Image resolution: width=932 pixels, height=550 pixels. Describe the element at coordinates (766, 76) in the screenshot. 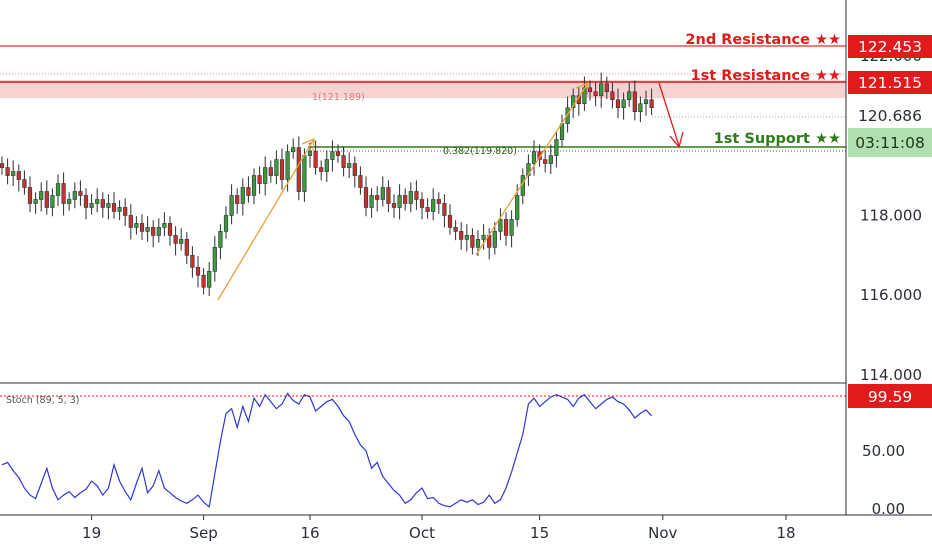

I see `first-resistance-label: 1st Resistance ★★` at that location.